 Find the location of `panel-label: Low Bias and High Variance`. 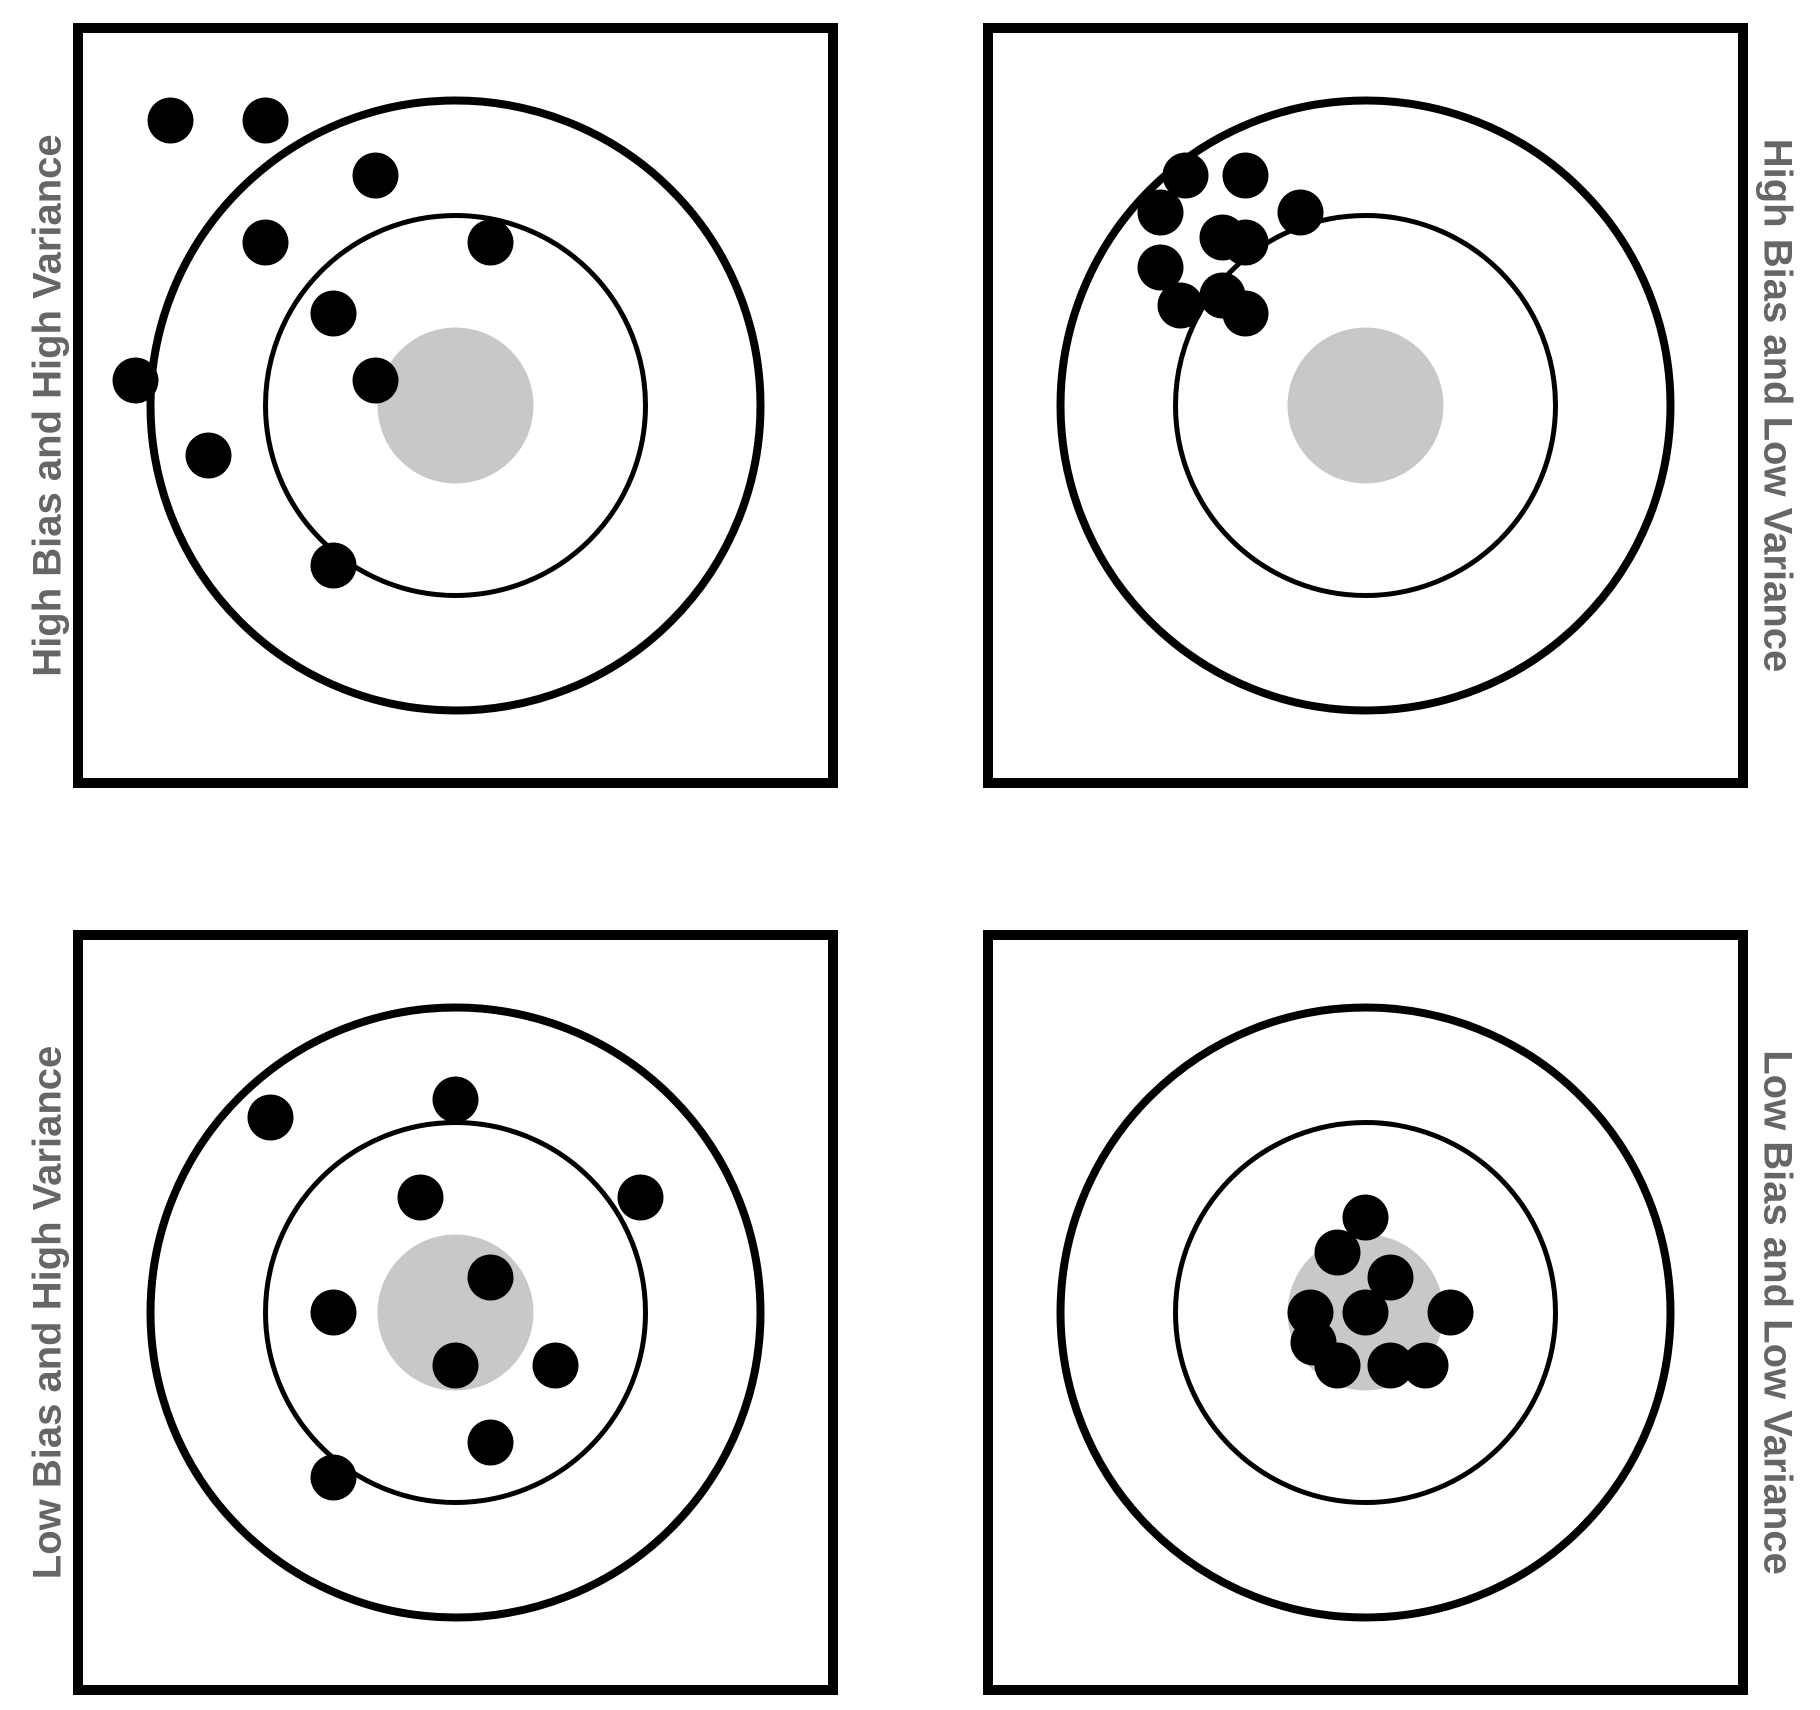

panel-label: Low Bias and High Variance is located at coordinates (48, 1312).